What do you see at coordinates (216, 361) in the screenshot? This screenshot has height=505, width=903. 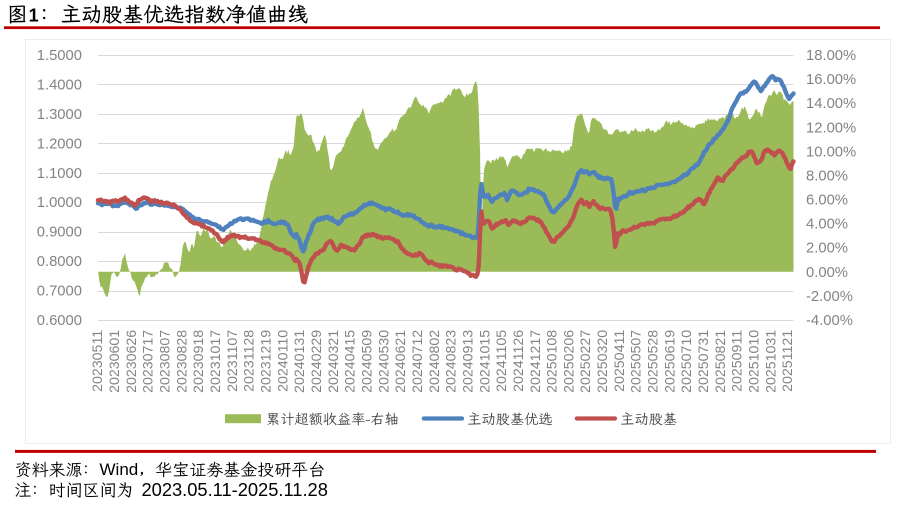 I see `svg-text: 20231017` at bounding box center [216, 361].